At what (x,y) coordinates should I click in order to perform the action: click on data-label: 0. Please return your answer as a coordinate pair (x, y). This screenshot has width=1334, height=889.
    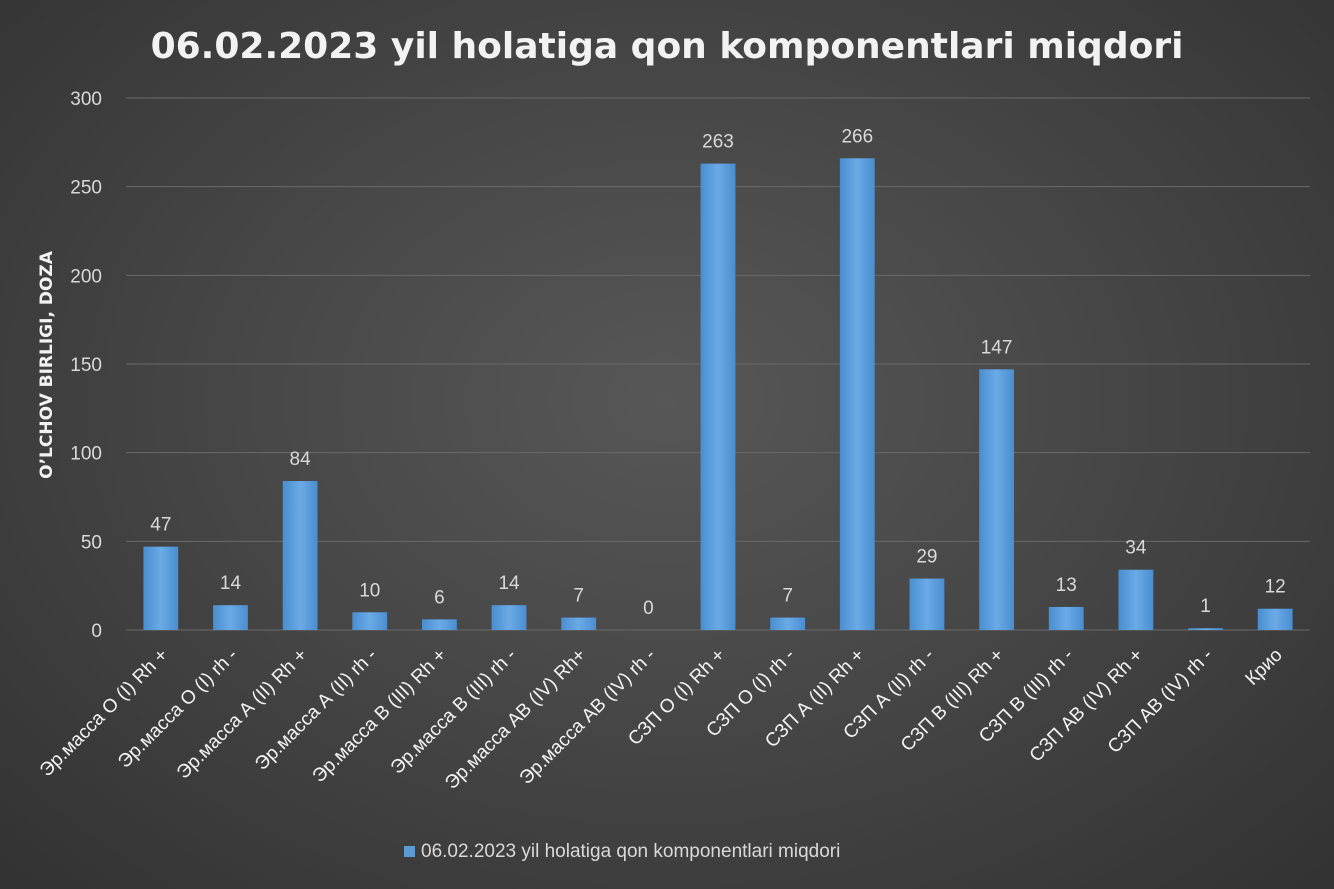
    Looking at the image, I should click on (648, 608).